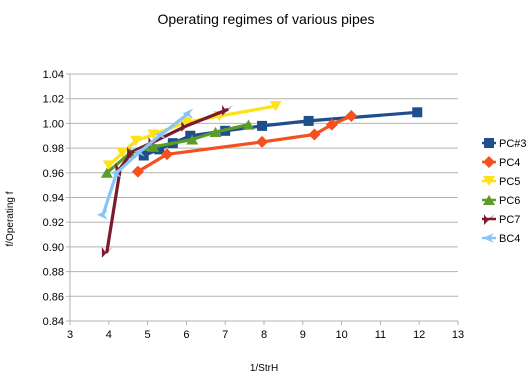  Describe the element at coordinates (264, 335) in the screenshot. I see `x-tick-label: 8` at that location.